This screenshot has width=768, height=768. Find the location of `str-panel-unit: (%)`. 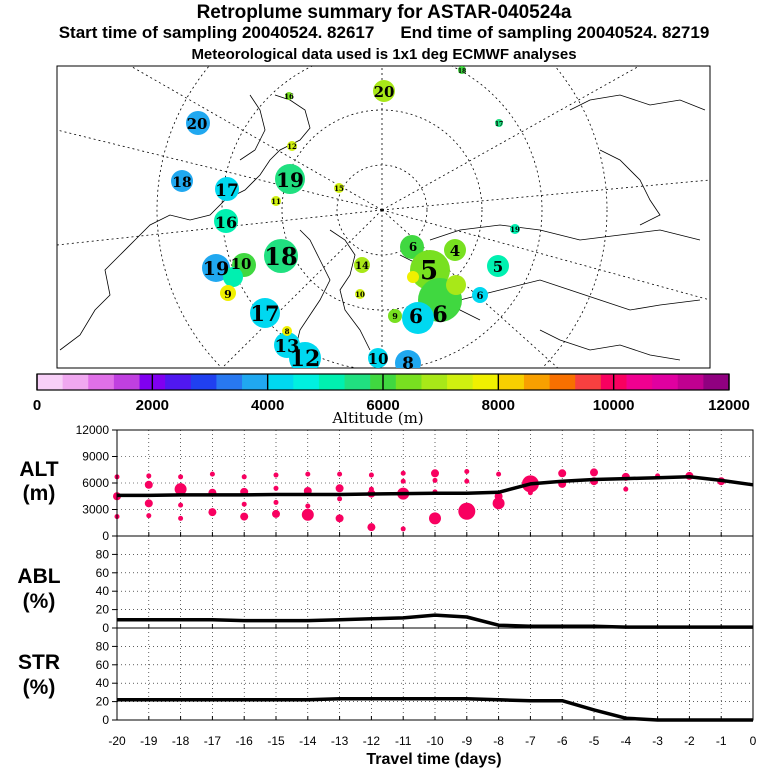

str-panel-unit: (%) is located at coordinates (39, 687).